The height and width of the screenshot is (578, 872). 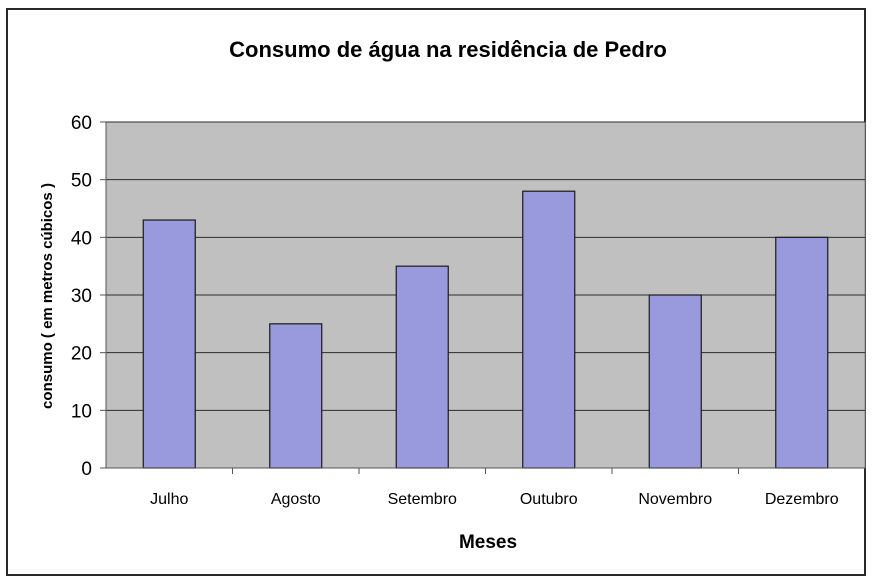 What do you see at coordinates (296, 499) in the screenshot?
I see `x-tick-label: Agosto` at bounding box center [296, 499].